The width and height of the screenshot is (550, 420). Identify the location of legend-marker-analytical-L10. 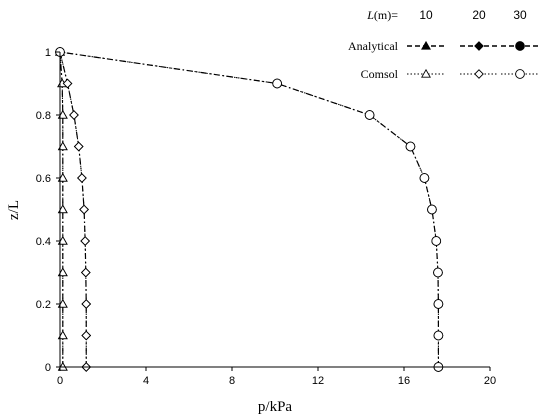
(426, 45).